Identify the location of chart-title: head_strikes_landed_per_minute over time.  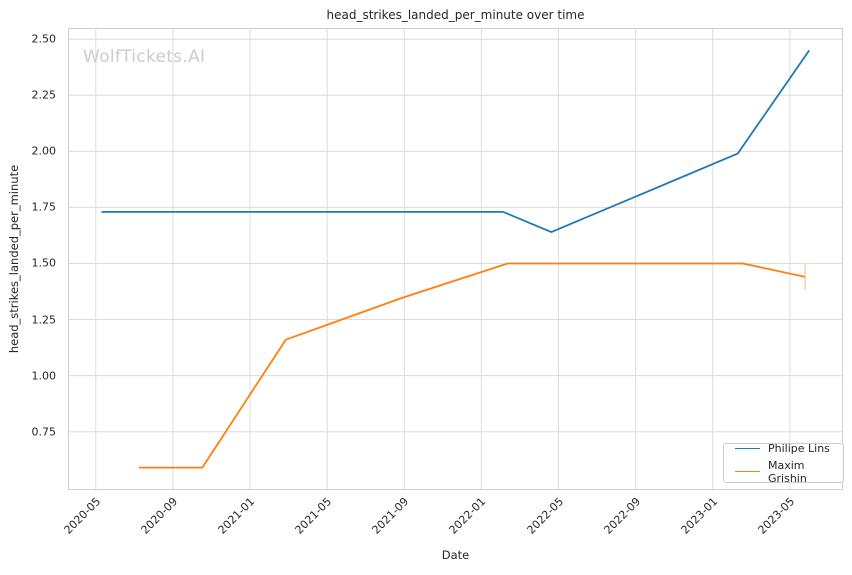
(455, 15).